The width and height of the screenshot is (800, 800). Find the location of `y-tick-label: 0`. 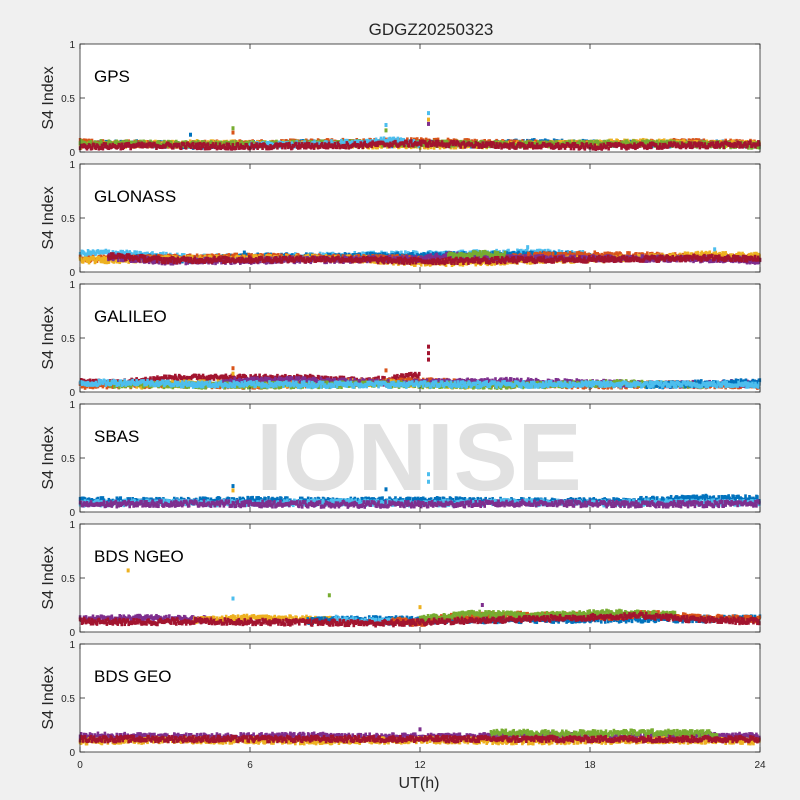

y-tick-label: 0 is located at coordinates (72, 153).